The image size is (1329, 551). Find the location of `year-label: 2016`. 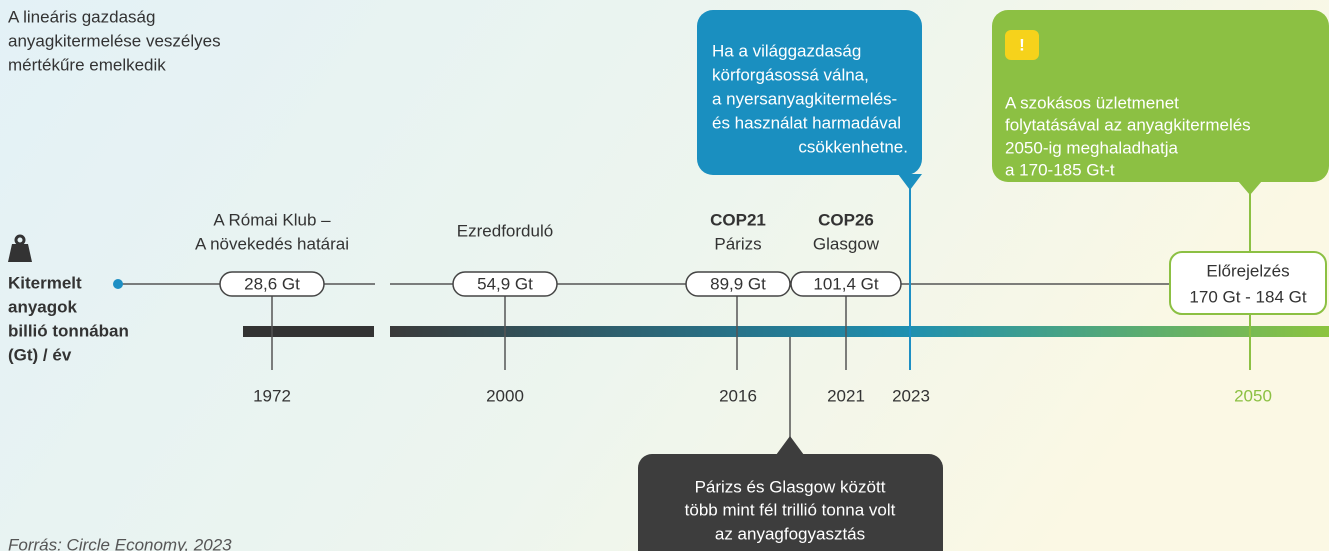

year-label: 2016 is located at coordinates (738, 395).